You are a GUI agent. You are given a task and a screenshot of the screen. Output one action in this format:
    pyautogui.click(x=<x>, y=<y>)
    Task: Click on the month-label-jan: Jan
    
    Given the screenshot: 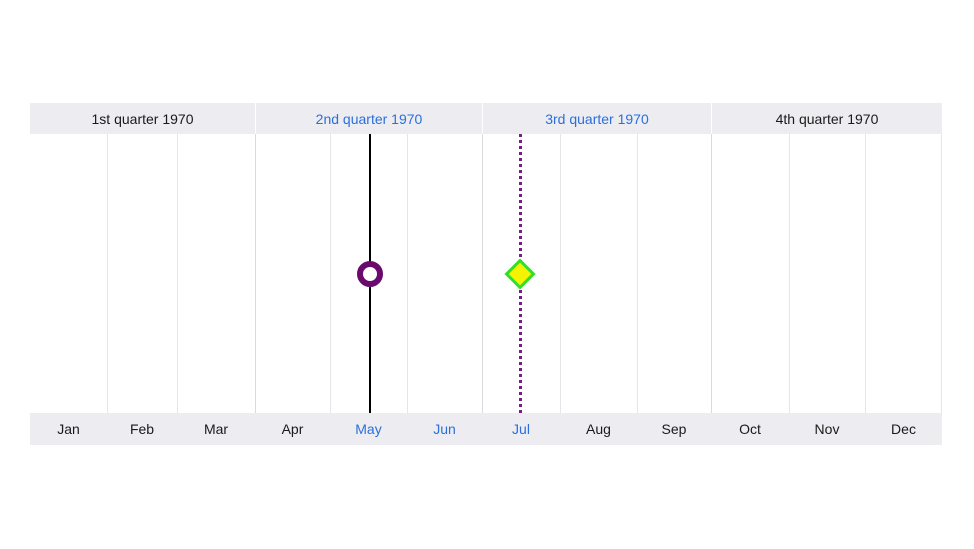 What is the action you would take?
    pyautogui.click(x=68, y=429)
    